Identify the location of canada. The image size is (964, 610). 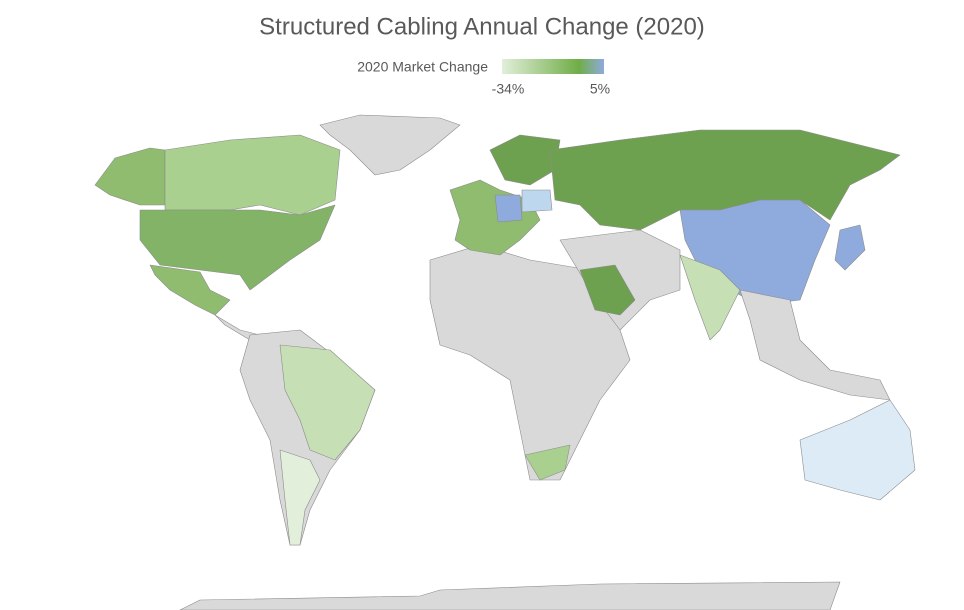
(252, 175).